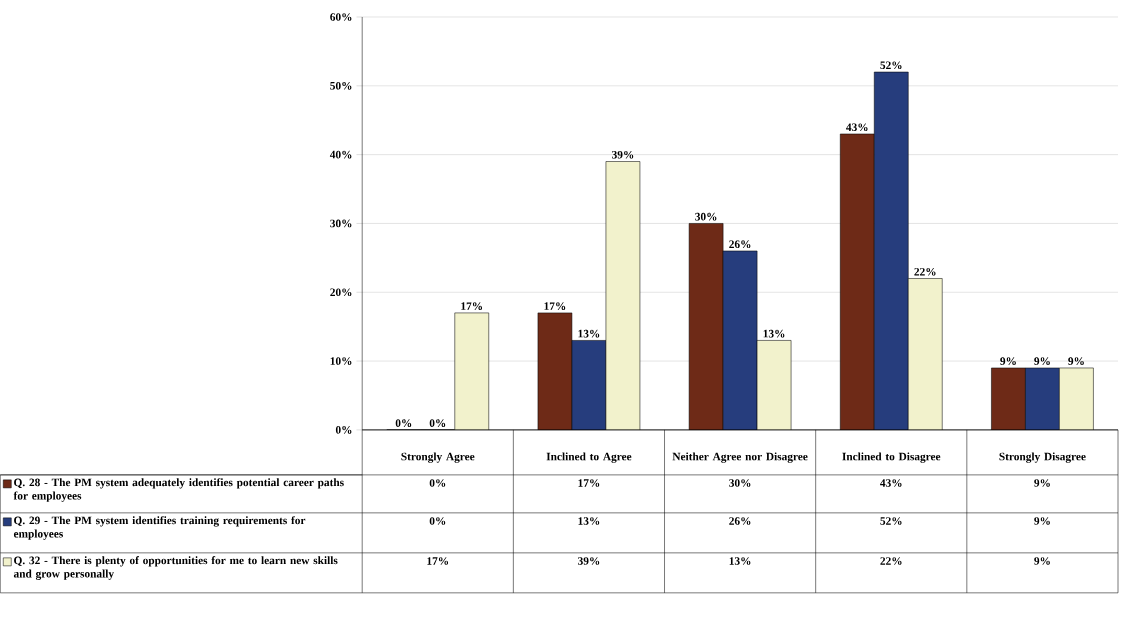  Describe the element at coordinates (341, 292) in the screenshot. I see `y-tick-label: 20%` at that location.